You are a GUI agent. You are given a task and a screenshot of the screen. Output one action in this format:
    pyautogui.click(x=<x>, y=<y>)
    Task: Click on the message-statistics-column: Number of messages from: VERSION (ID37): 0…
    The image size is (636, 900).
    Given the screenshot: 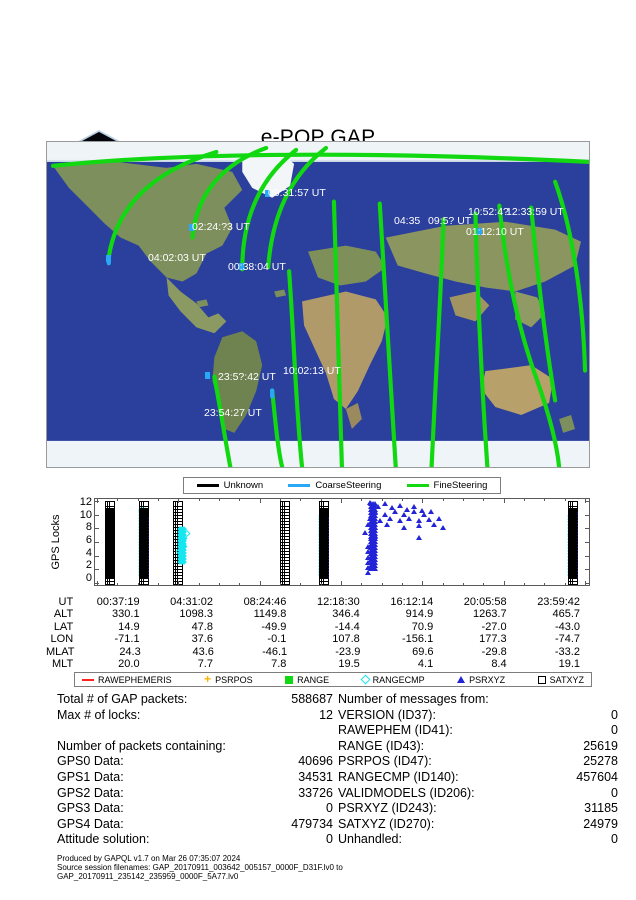 What is the action you would take?
    pyautogui.click(x=478, y=770)
    